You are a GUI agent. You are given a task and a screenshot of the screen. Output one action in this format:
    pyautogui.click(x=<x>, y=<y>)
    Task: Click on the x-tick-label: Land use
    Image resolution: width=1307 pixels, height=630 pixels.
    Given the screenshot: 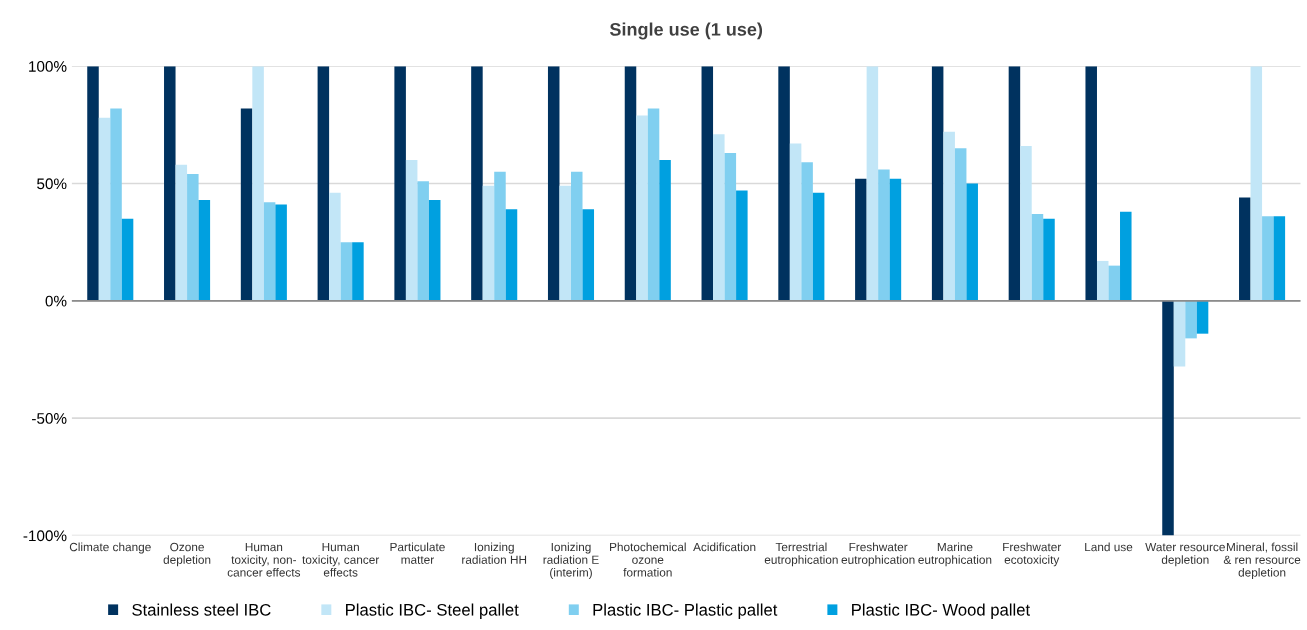 What is the action you would take?
    pyautogui.click(x=1109, y=547)
    